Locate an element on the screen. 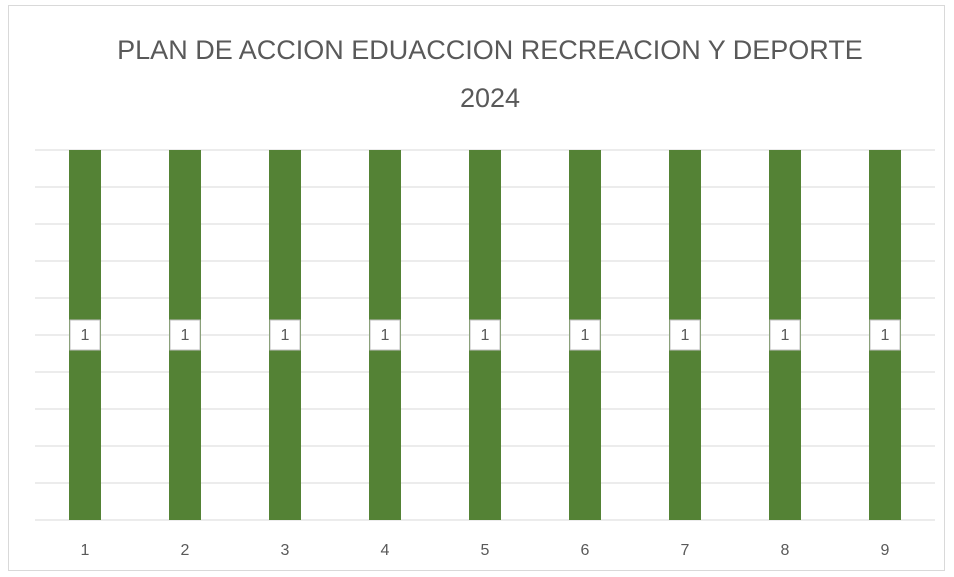  x-tick-label: 9 is located at coordinates (885, 550).